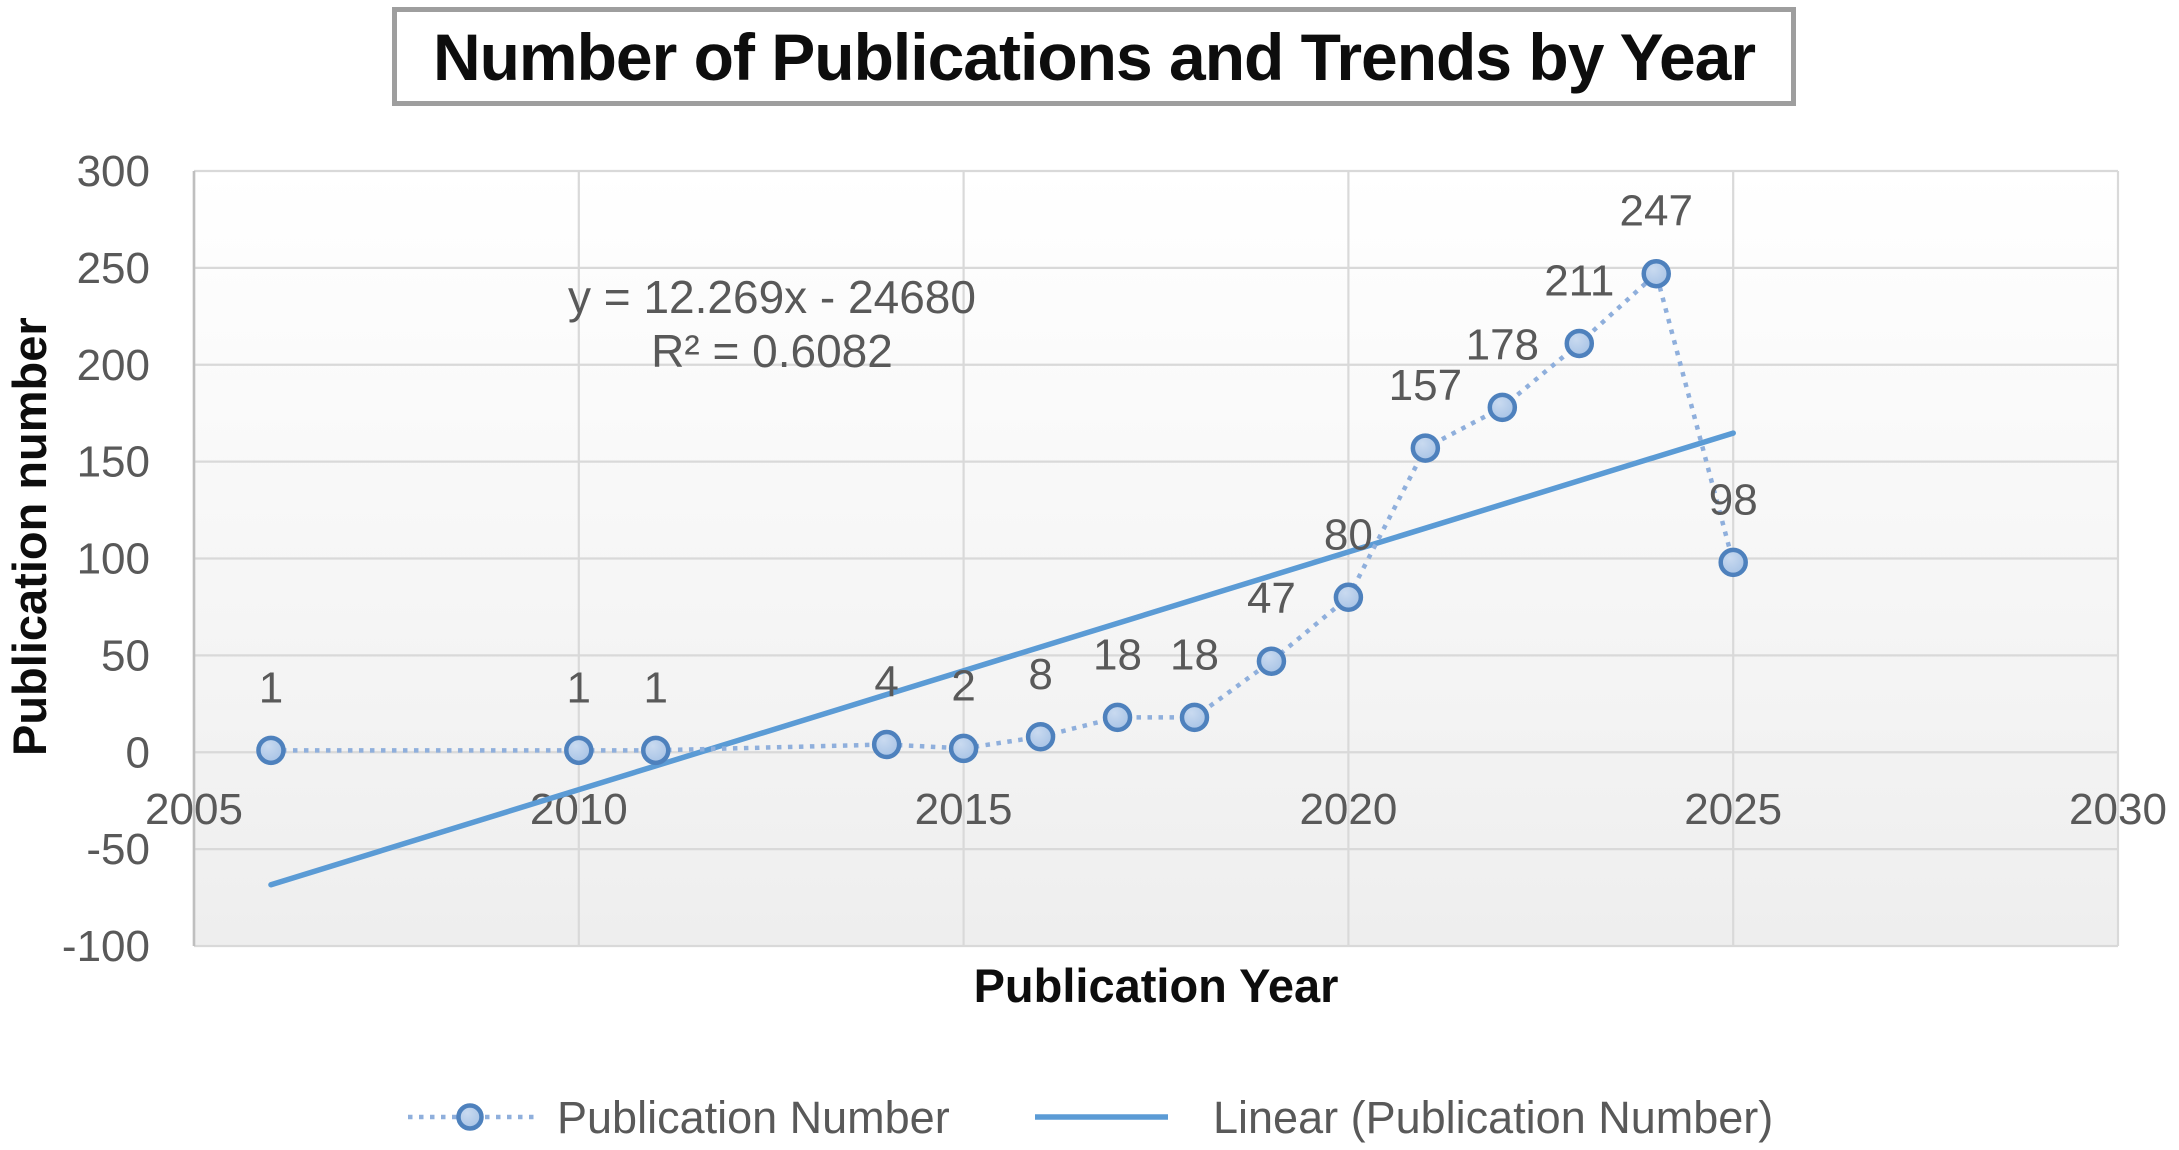  Describe the element at coordinates (753, 1117) in the screenshot. I see `legend-label-publication-number: Publication Number` at that location.